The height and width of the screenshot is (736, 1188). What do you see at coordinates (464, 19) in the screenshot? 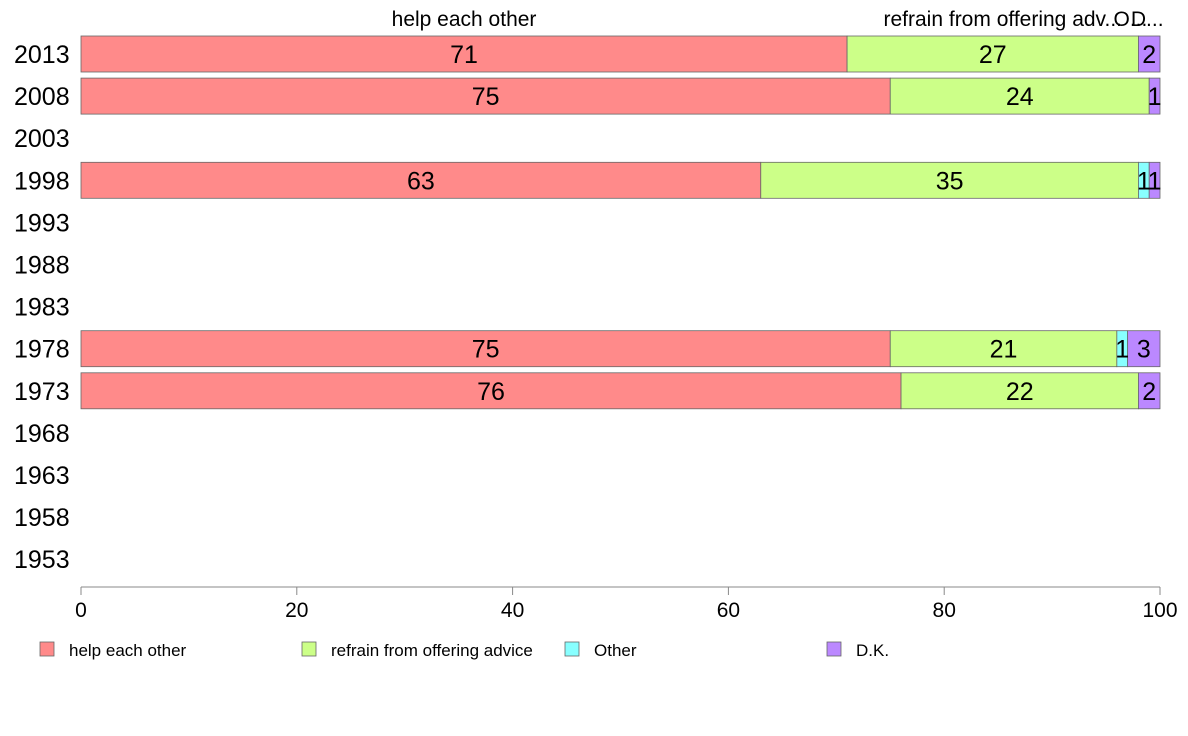
I see `series-top-label: help each other` at bounding box center [464, 19].